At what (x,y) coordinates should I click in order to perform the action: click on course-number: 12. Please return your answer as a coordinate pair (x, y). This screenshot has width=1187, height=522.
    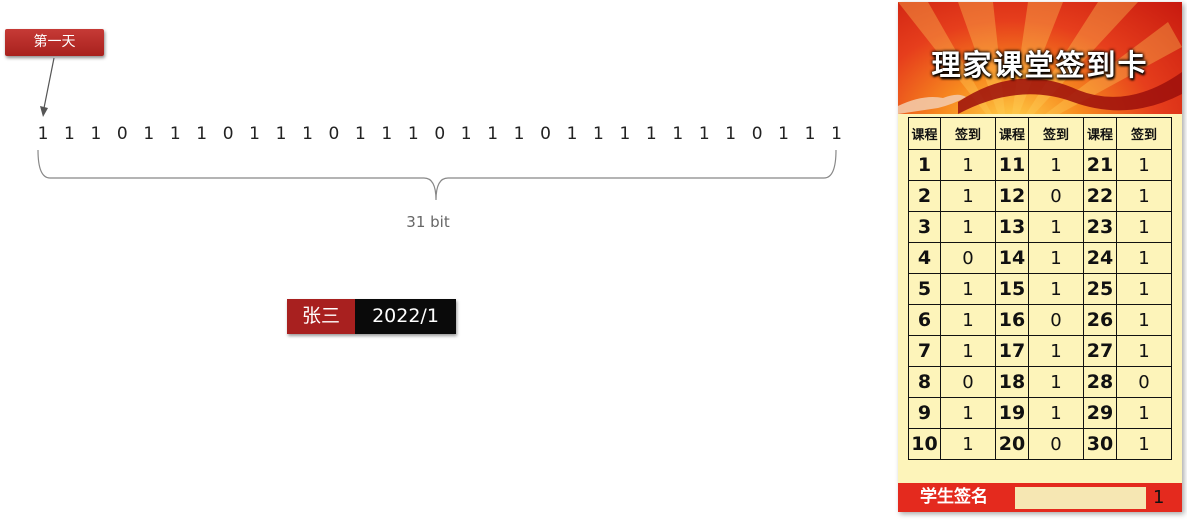
    Looking at the image, I should click on (1012, 196).